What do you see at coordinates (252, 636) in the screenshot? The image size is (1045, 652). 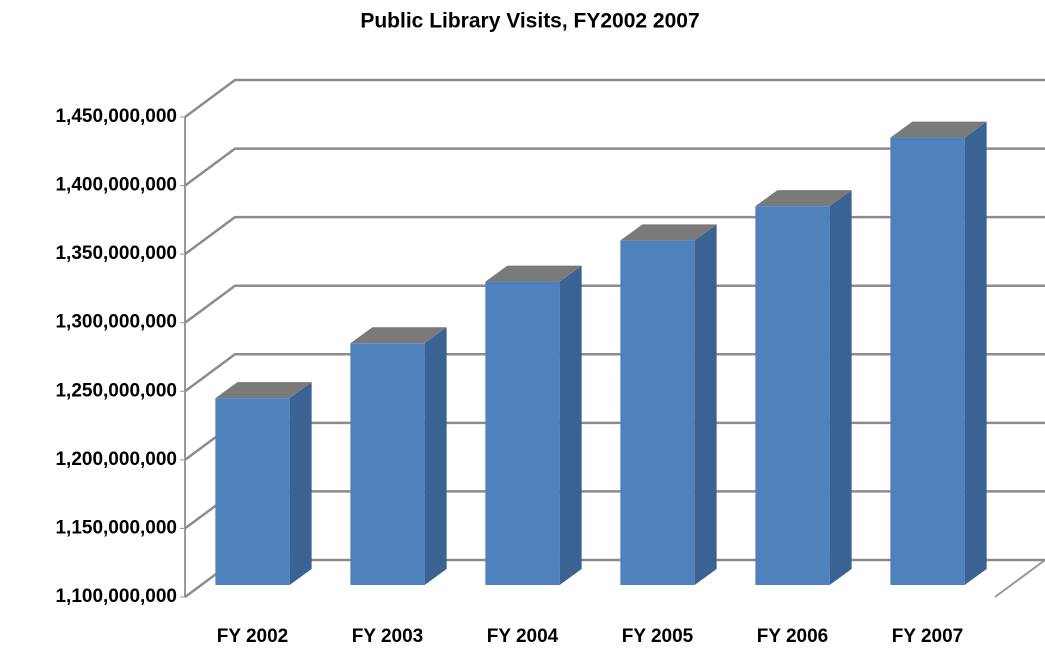 I see `x-tick-label: FY 2002` at bounding box center [252, 636].